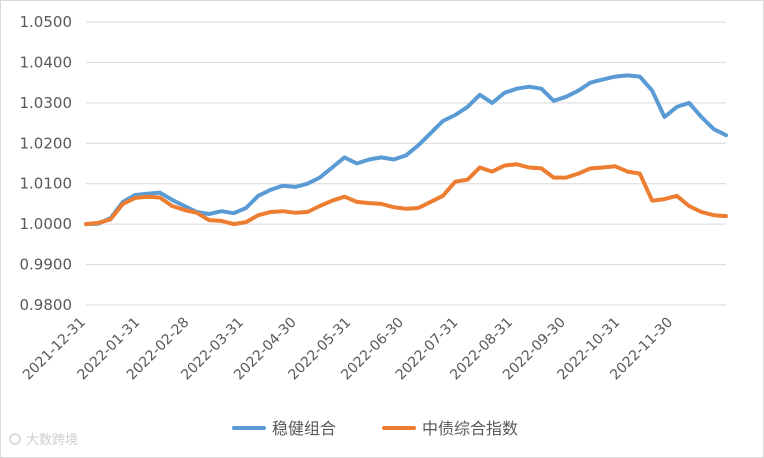 Image resolution: width=764 pixels, height=458 pixels. Describe the element at coordinates (46, 224) in the screenshot. I see `y-tick-label: 1.0000` at that location.